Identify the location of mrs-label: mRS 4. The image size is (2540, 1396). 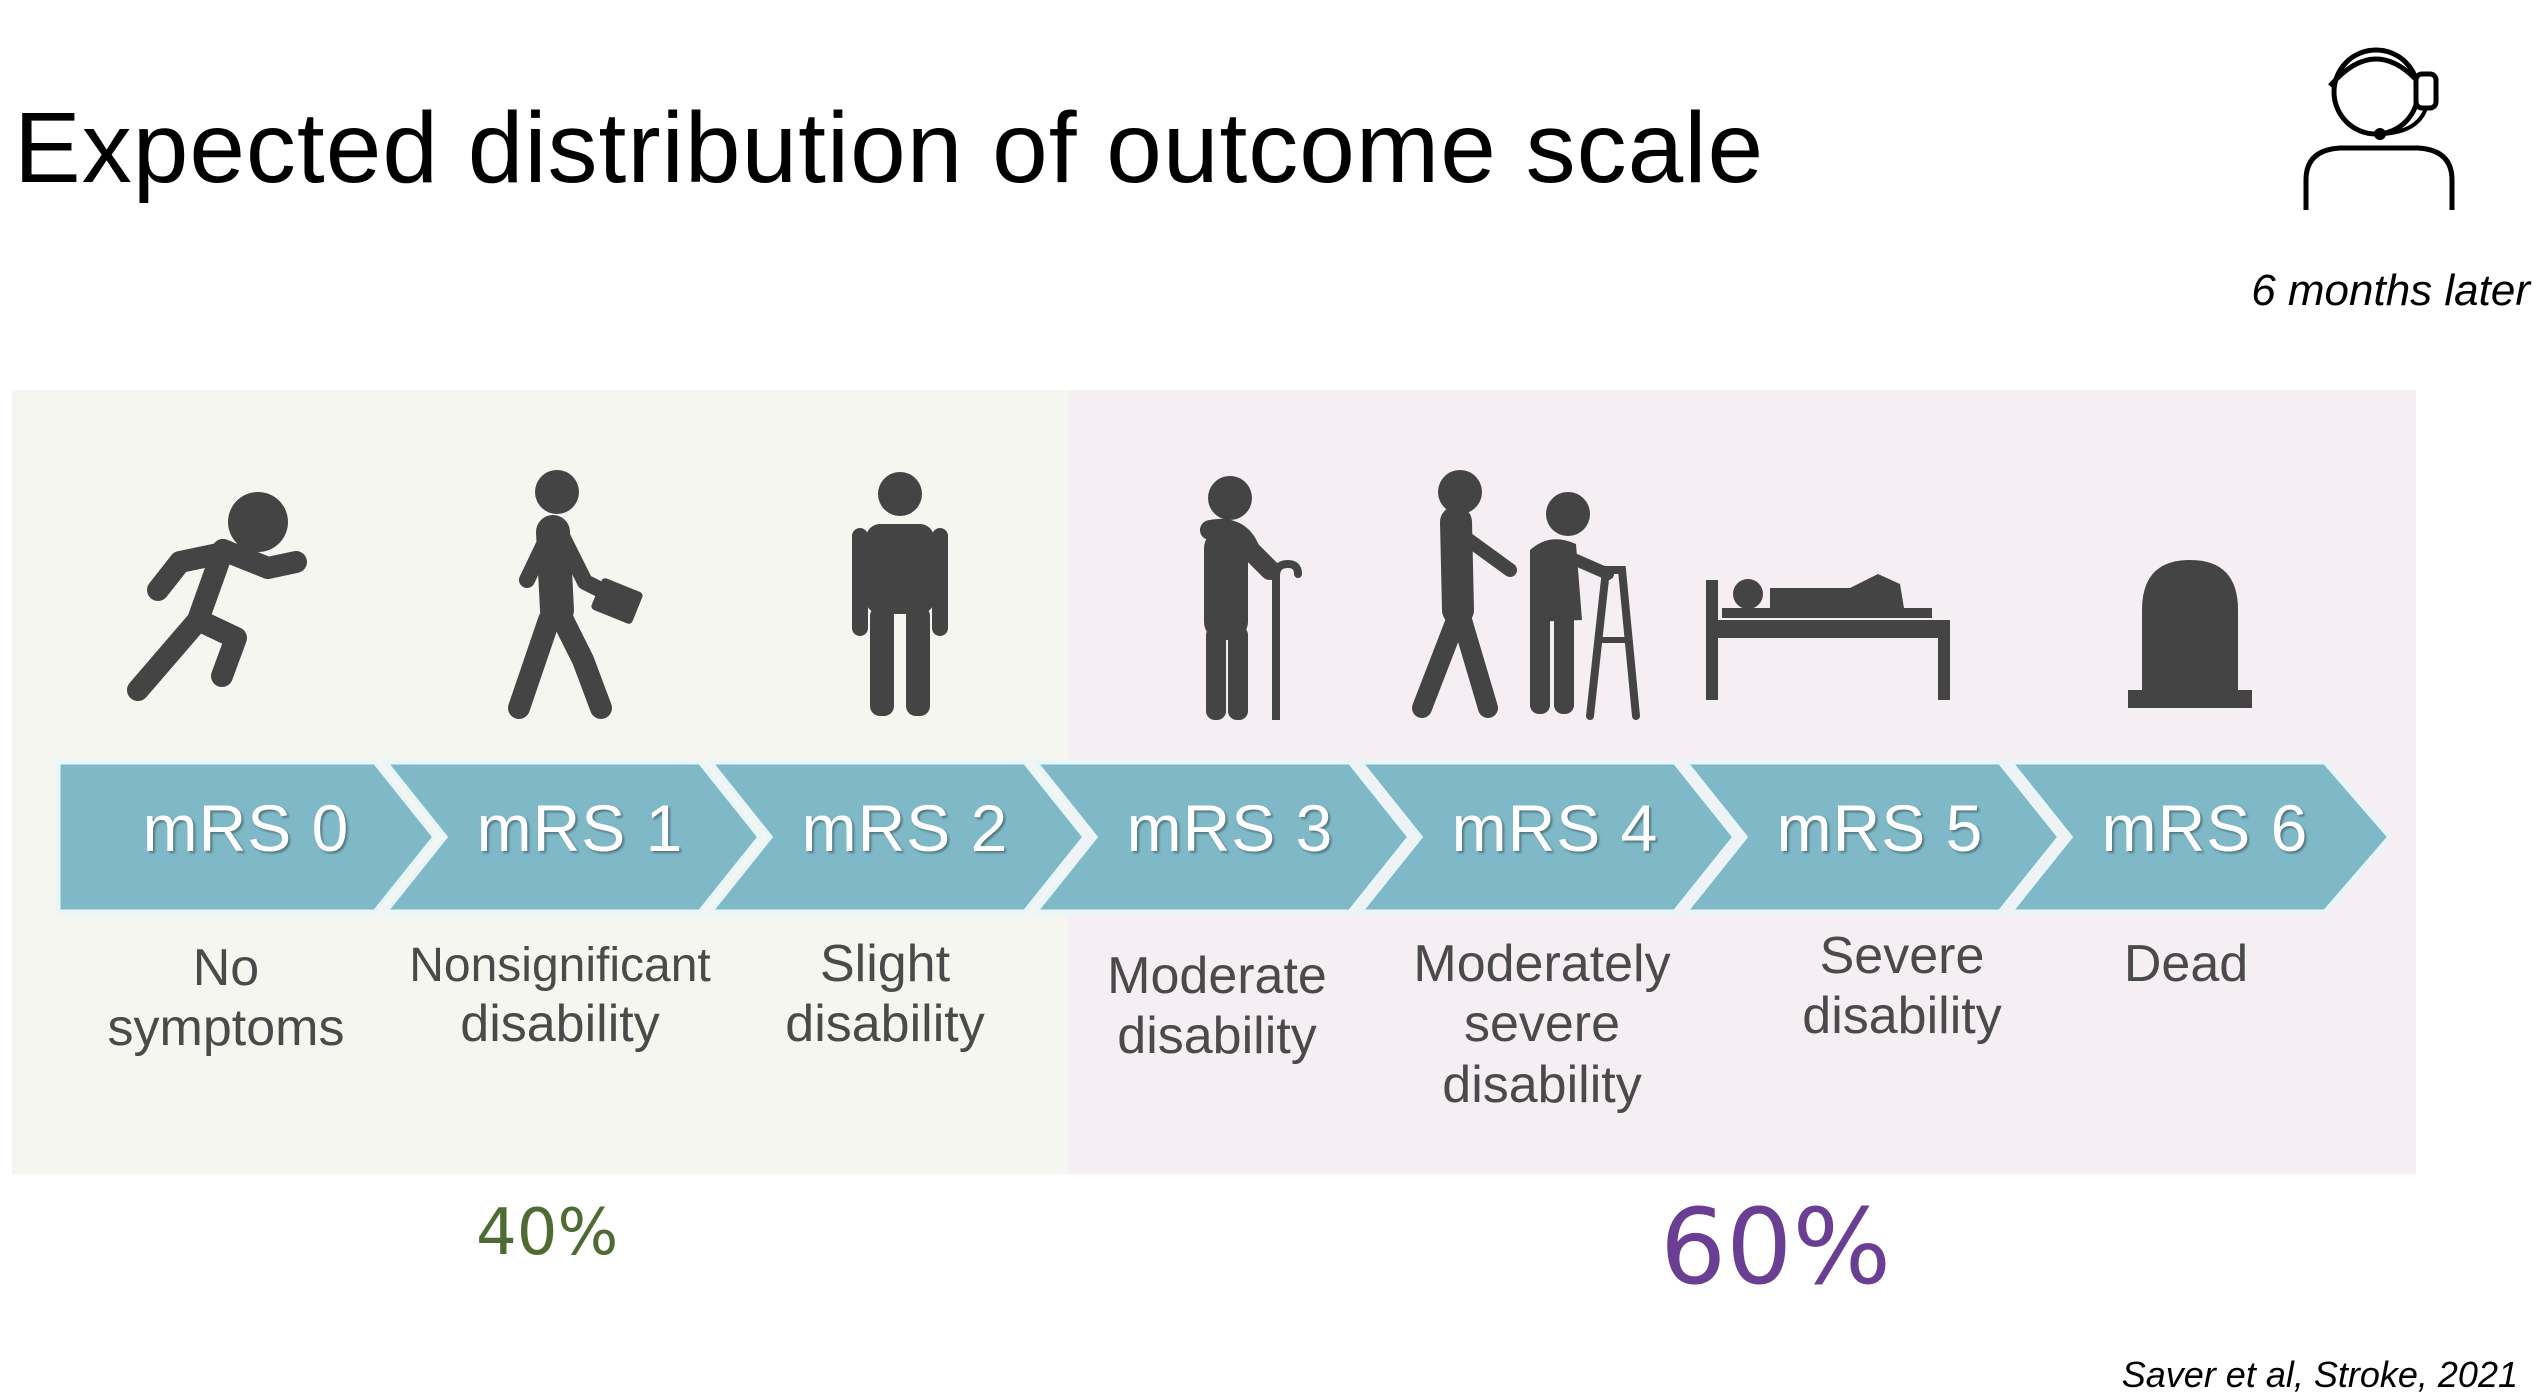
(1555, 828).